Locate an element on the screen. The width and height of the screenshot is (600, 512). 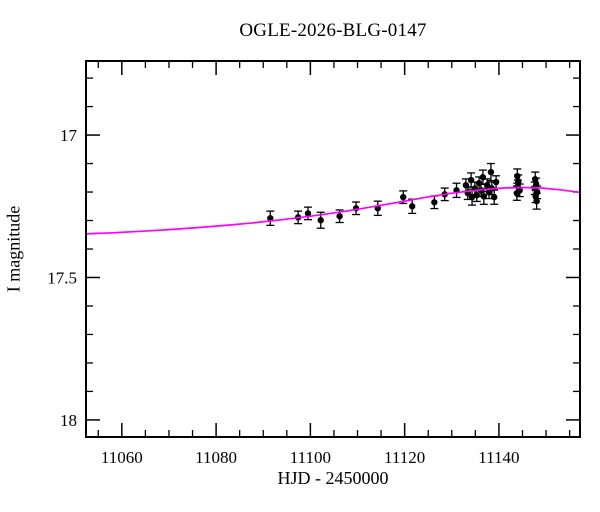
x-axis-label: HJD - 2450000 is located at coordinates (333, 478).